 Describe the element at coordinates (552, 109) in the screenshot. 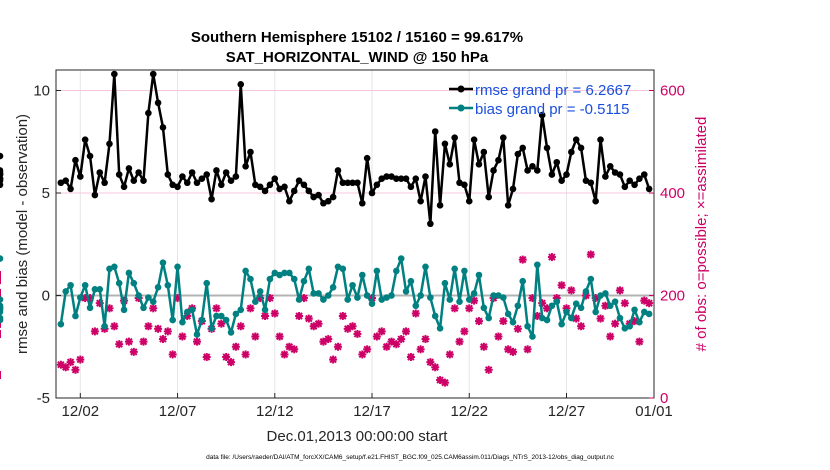

I see `legend-bias-label: bias grand pr = -0.5115` at that location.